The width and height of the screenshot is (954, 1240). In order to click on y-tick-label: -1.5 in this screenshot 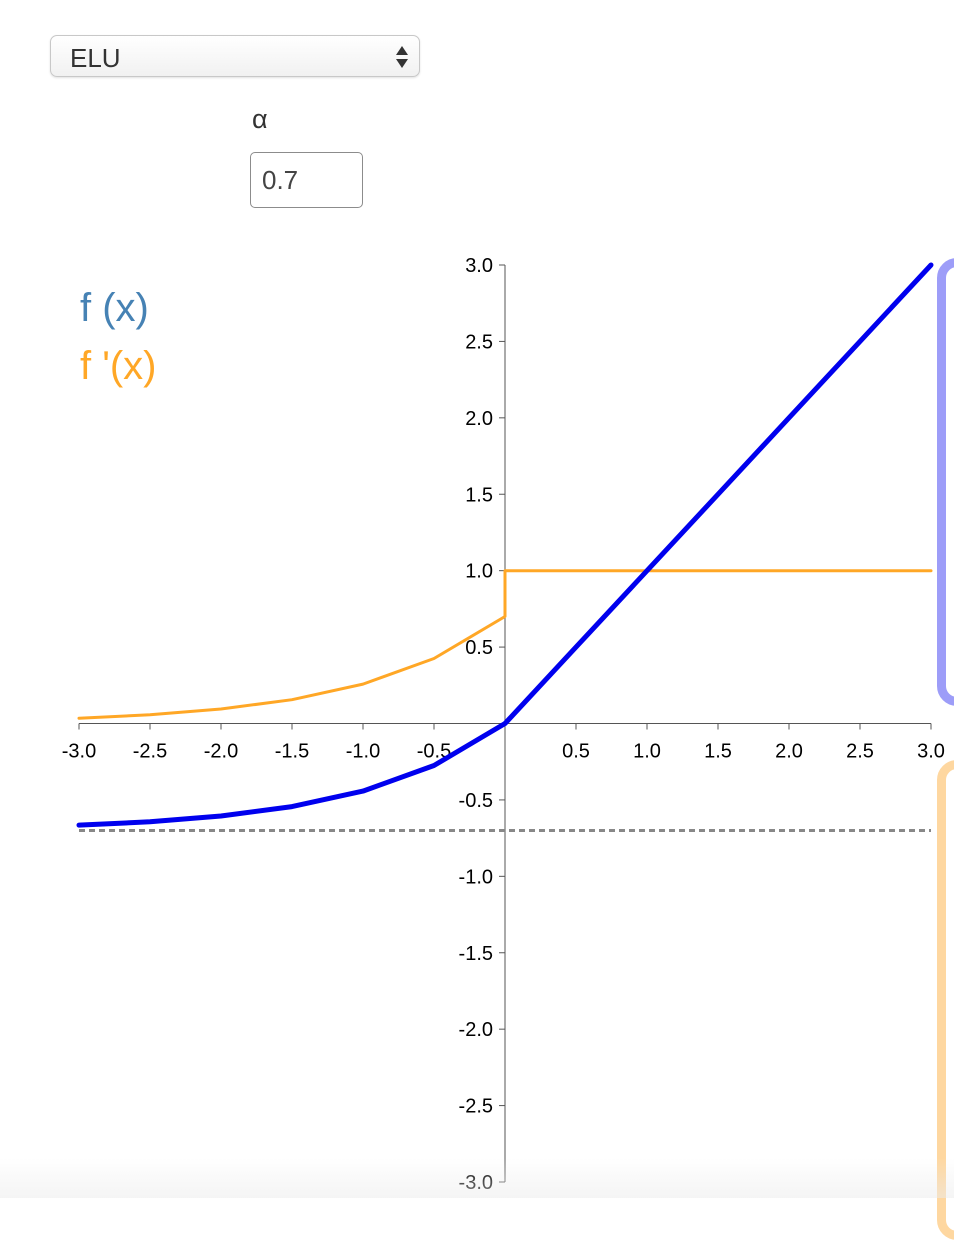, I will do `click(476, 954)`.